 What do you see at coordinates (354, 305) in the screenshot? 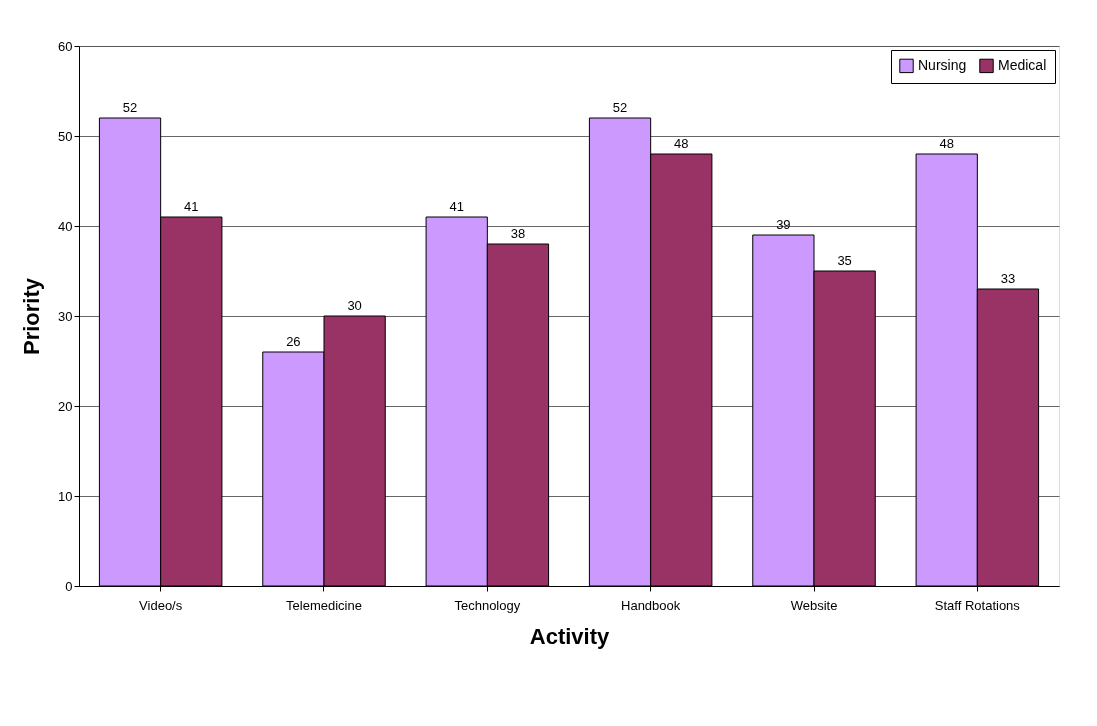
I see `data-label: 30` at bounding box center [354, 305].